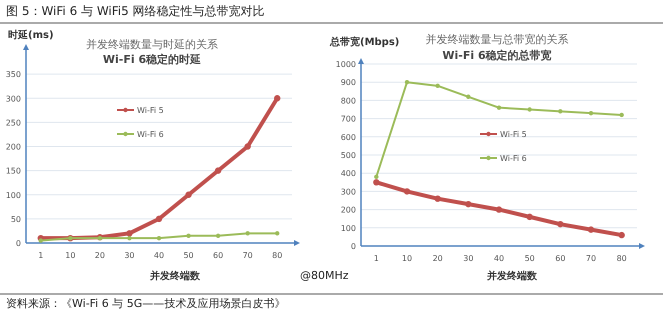 The height and width of the screenshot is (322, 663). Describe the element at coordinates (348, 83) in the screenshot. I see `y-tick-label: 900` at that location.